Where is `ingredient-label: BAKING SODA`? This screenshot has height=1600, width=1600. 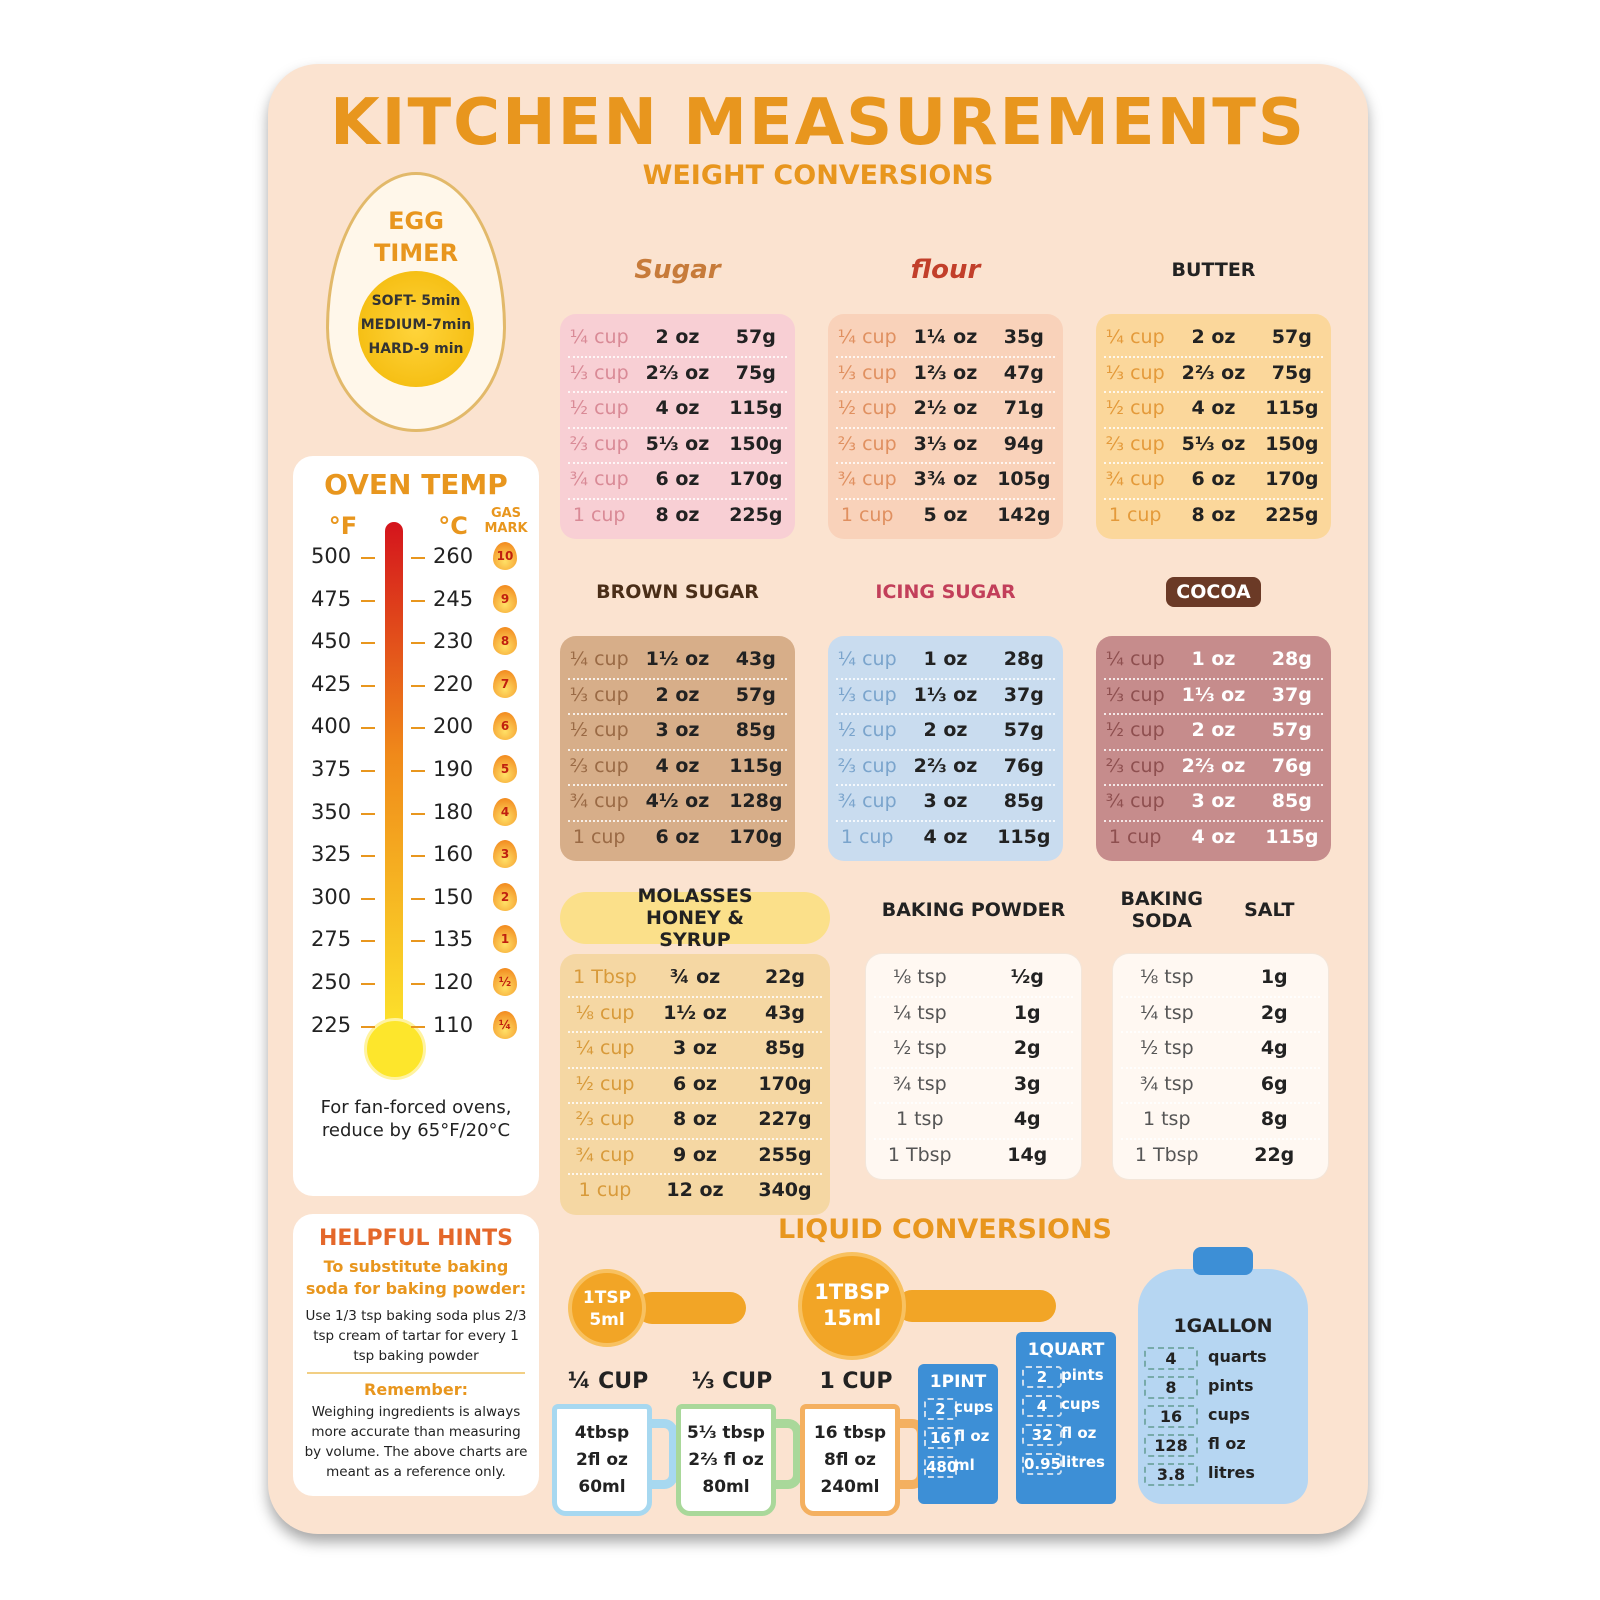
ingredient-label: BAKING SODA is located at coordinates (1161, 910).